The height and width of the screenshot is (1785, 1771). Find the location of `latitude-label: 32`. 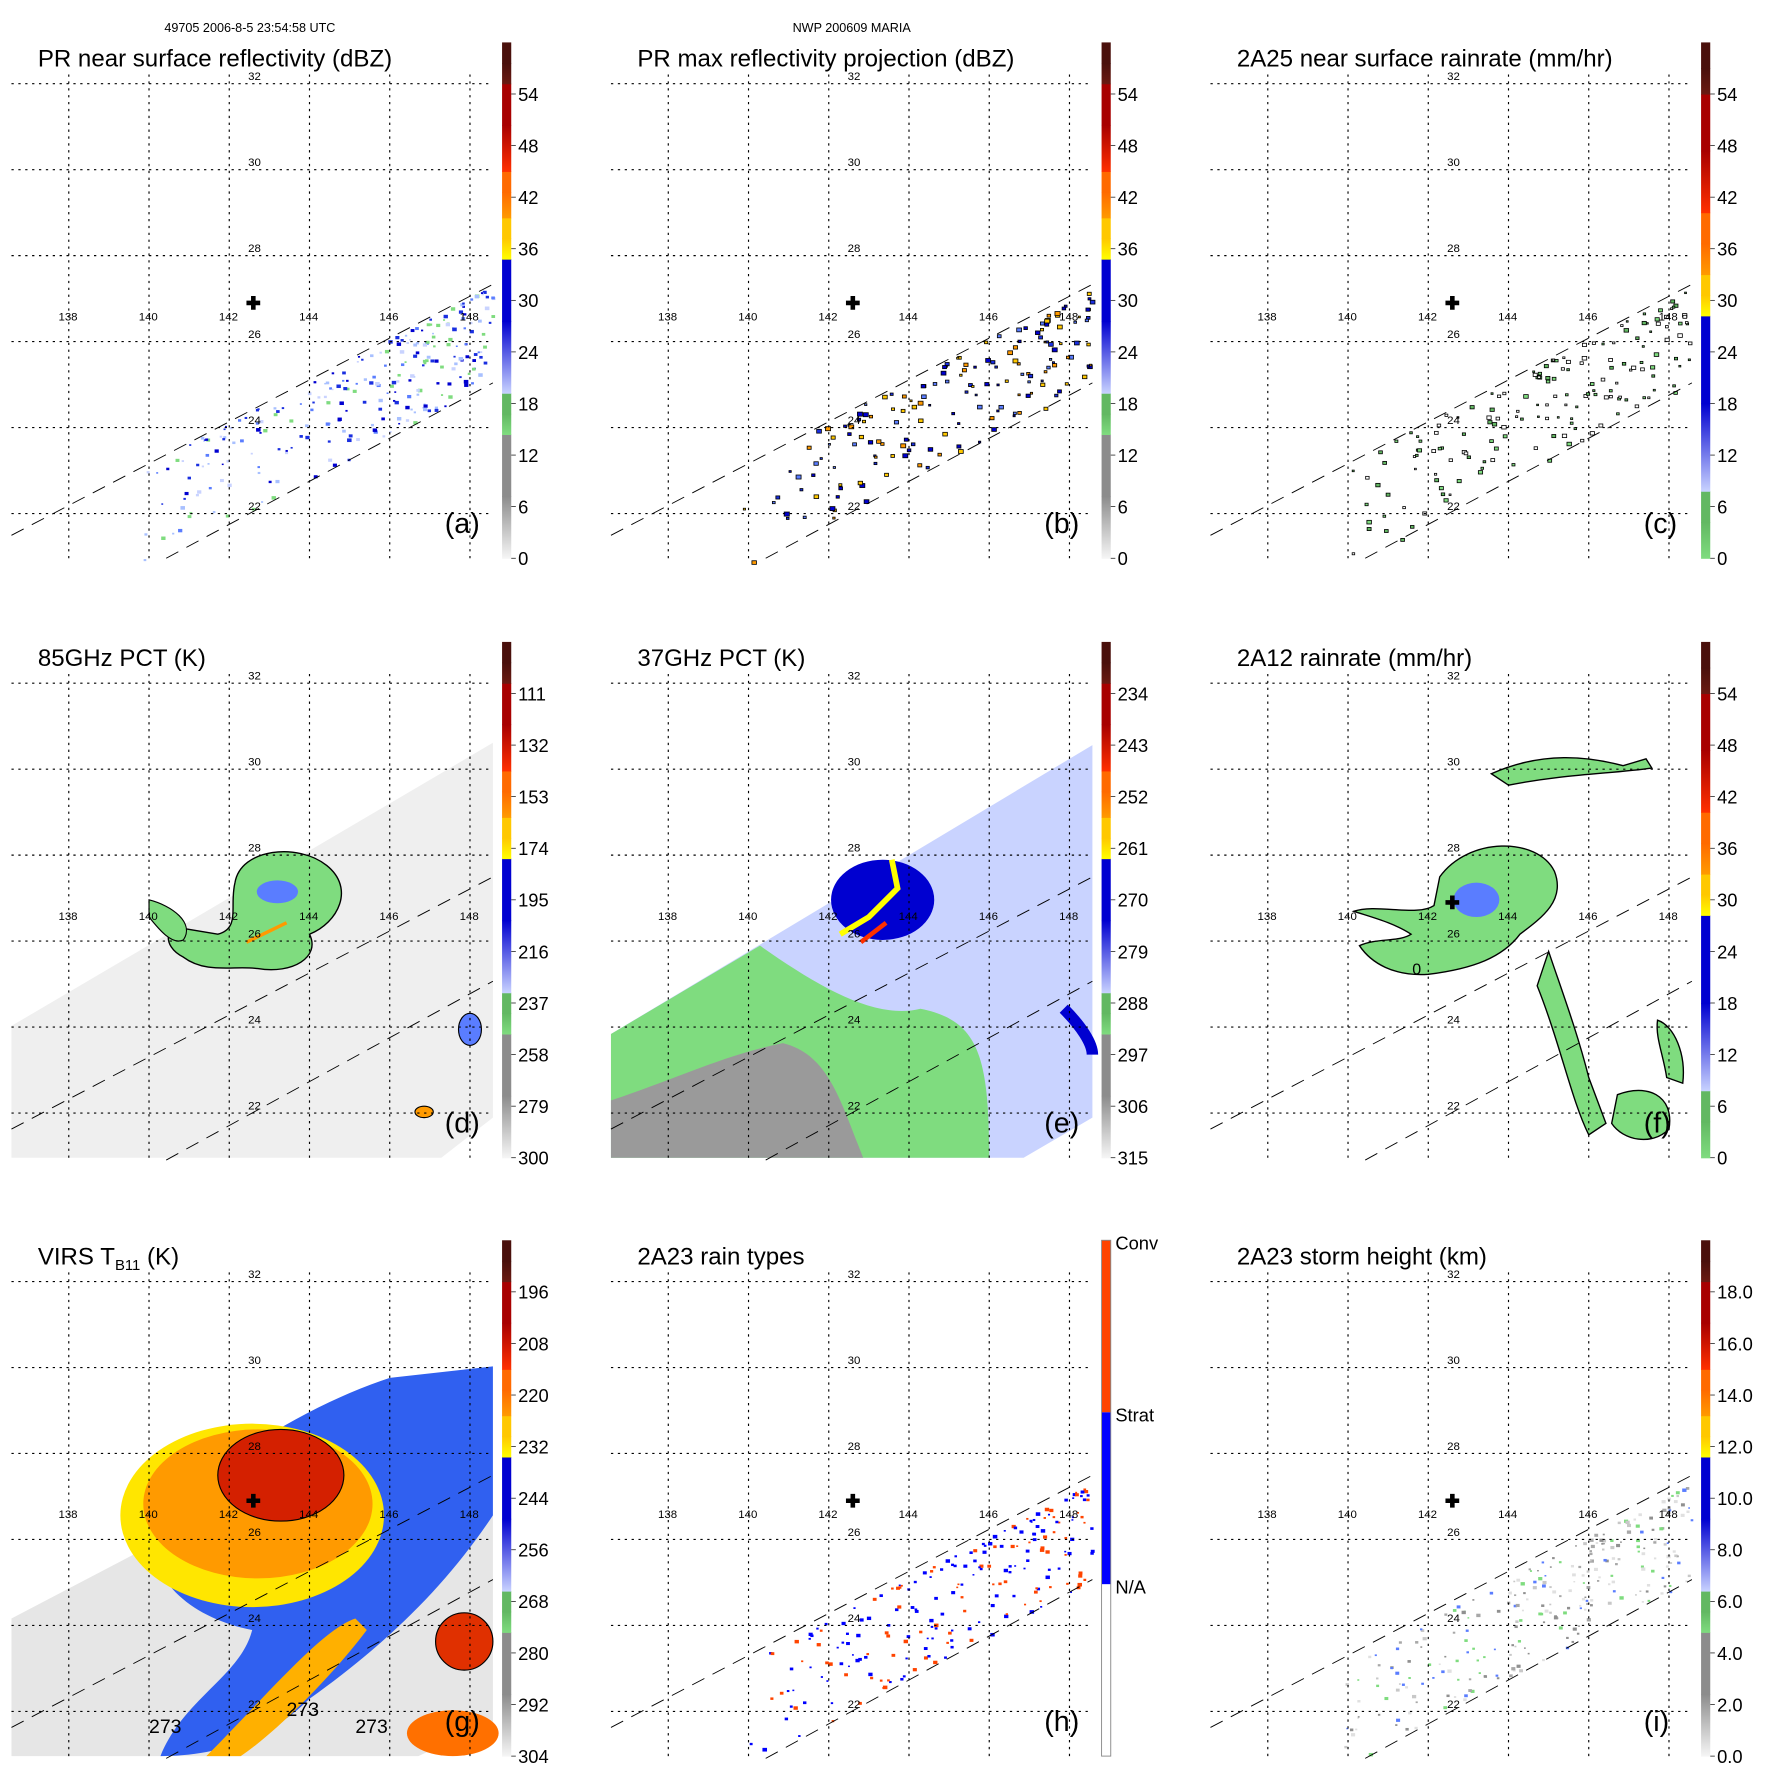

latitude-label: 32 is located at coordinates (254, 77).